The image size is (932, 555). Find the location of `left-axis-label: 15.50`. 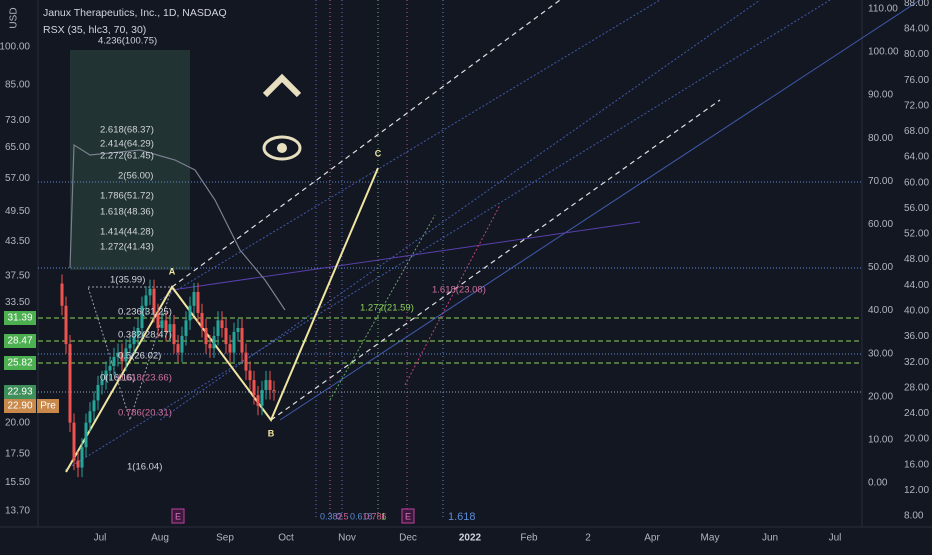

left-axis-label: 15.50 is located at coordinates (17, 482).